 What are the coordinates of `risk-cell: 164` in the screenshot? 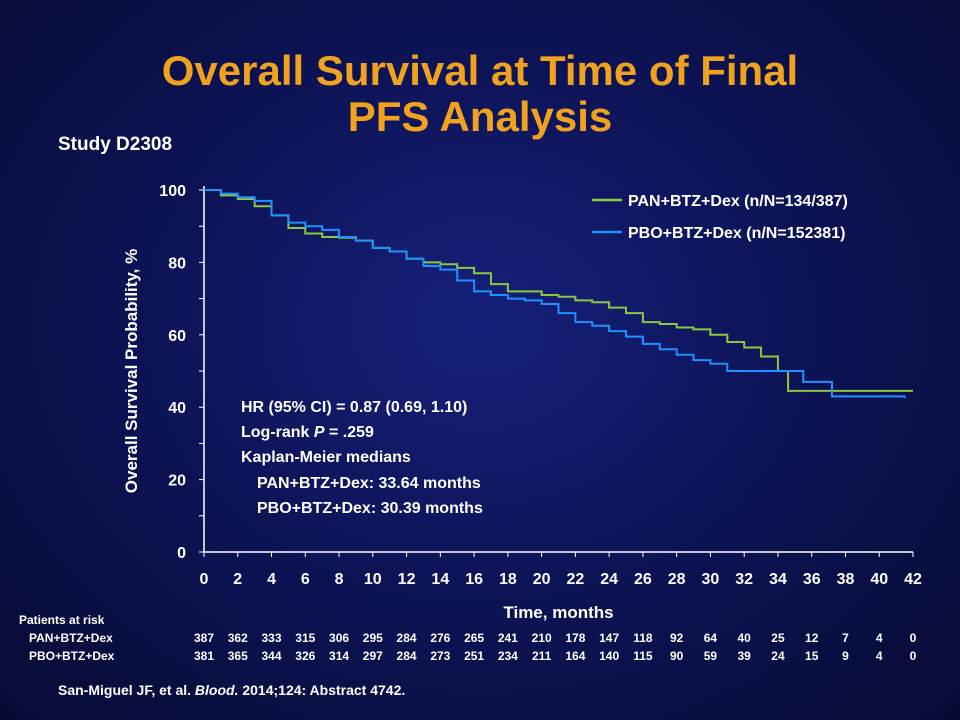 It's located at (575, 656).